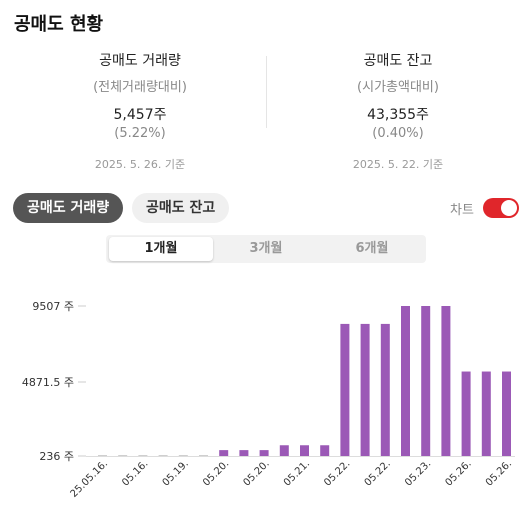 The image size is (529, 514). I want to click on divider, so click(266, 92).